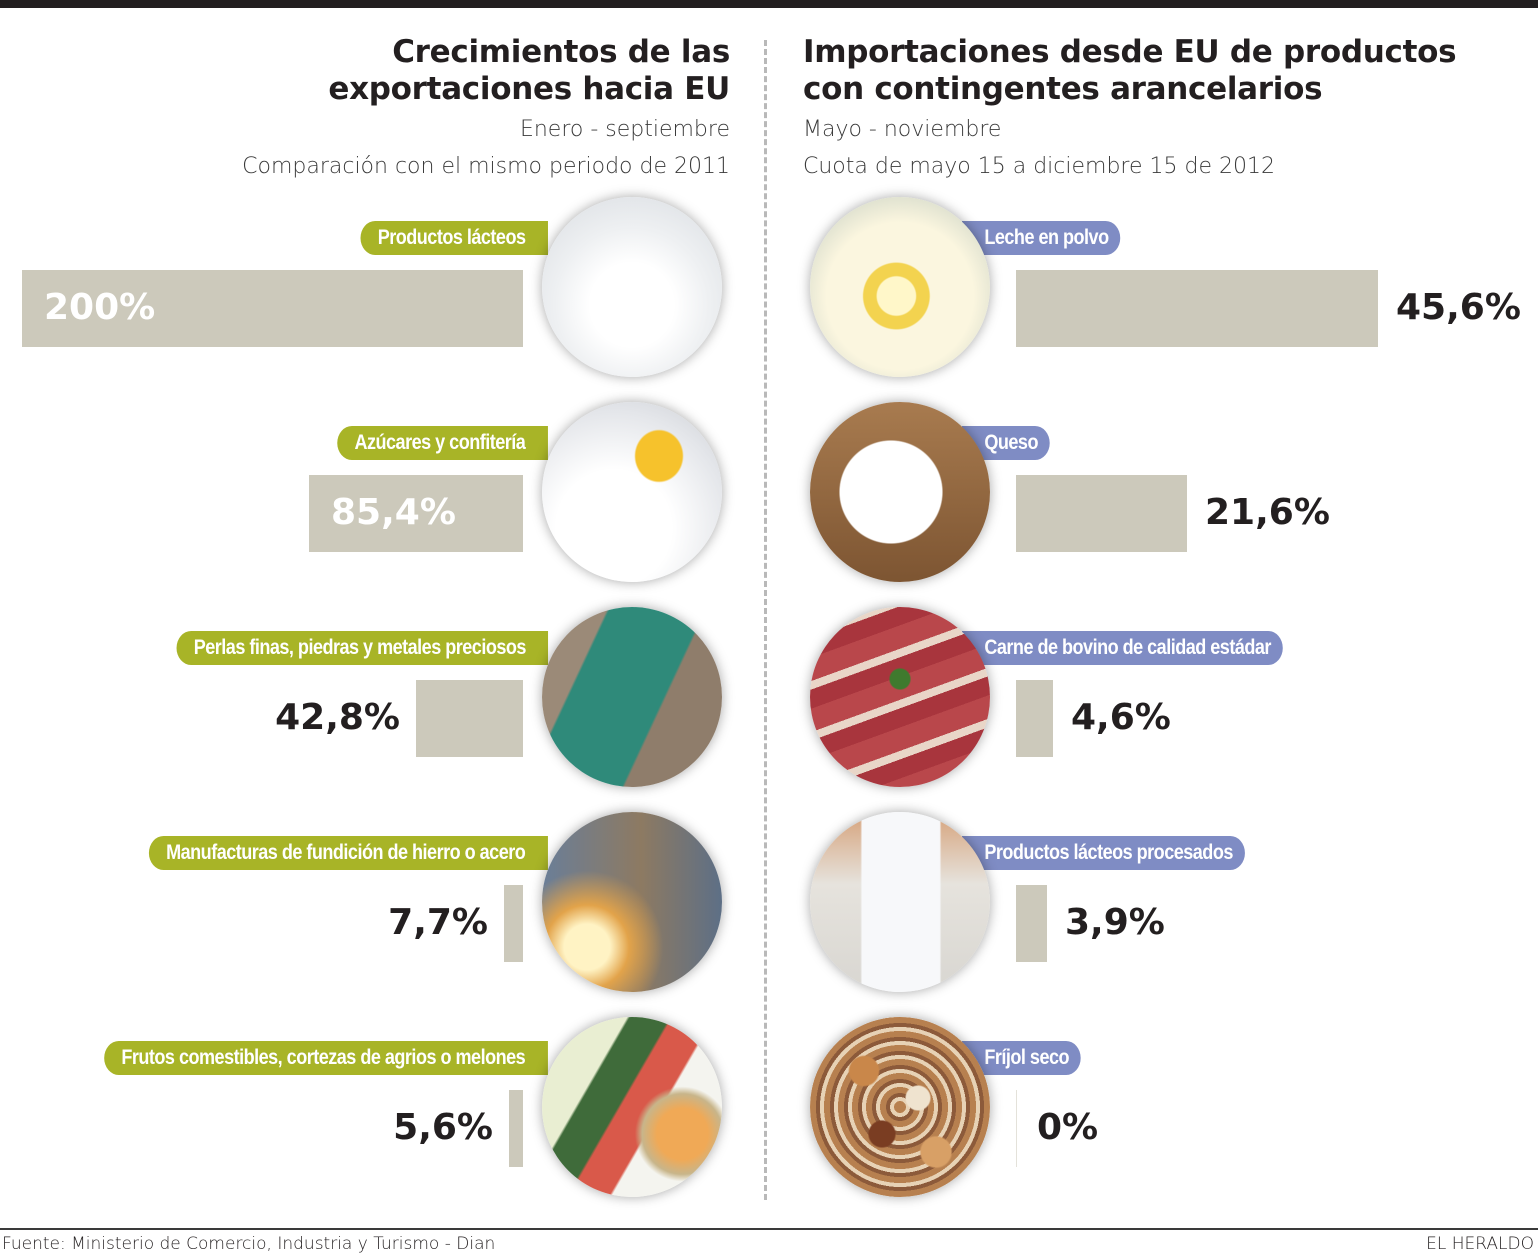 Image resolution: width=1538 pixels, height=1255 pixels. I want to click on emerald-gemstone-photo, so click(632, 697).